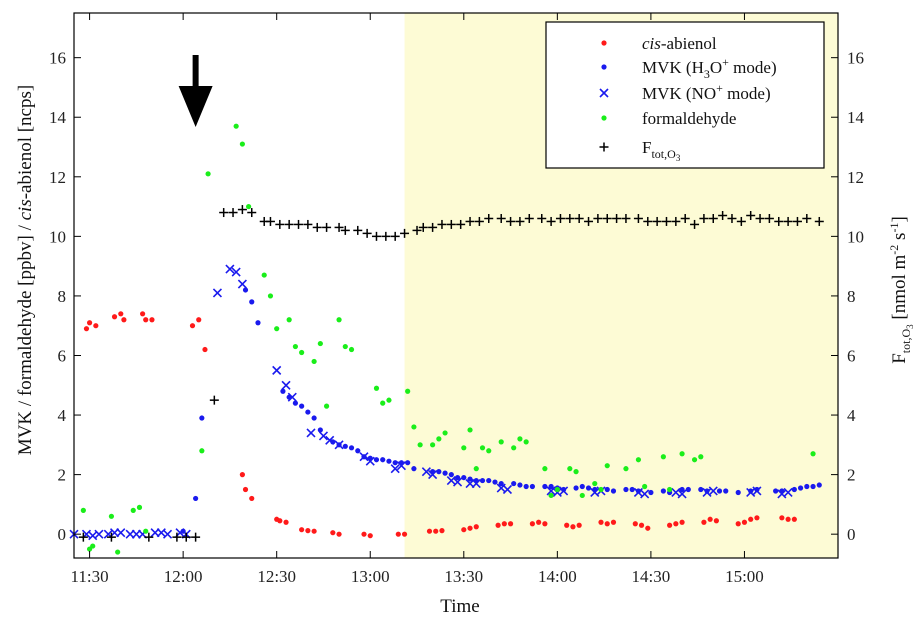  What do you see at coordinates (557, 576) in the screenshot?
I see `x-tick-label: 14:00` at bounding box center [557, 576].